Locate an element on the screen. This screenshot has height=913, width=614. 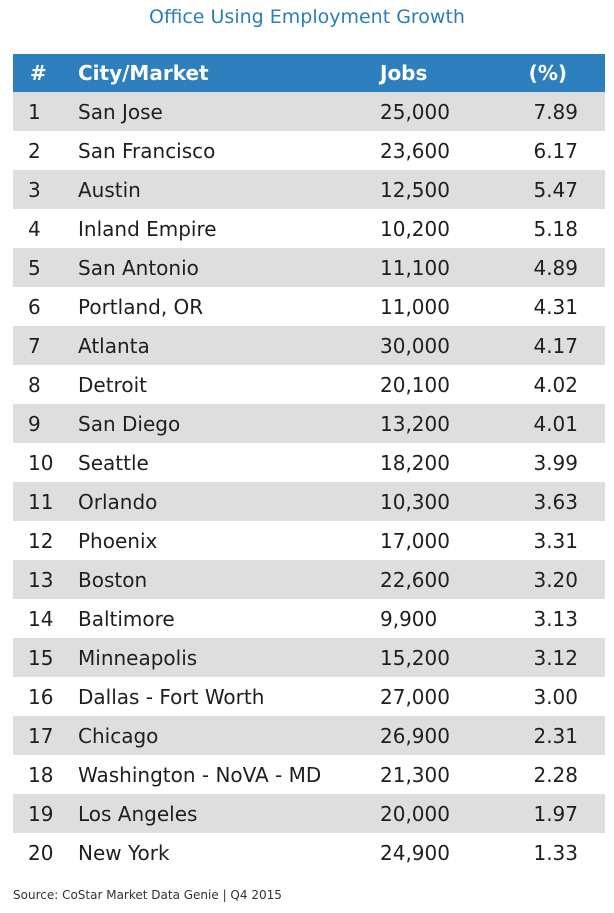
jobs-cell: 23,600 is located at coordinates (415, 150).